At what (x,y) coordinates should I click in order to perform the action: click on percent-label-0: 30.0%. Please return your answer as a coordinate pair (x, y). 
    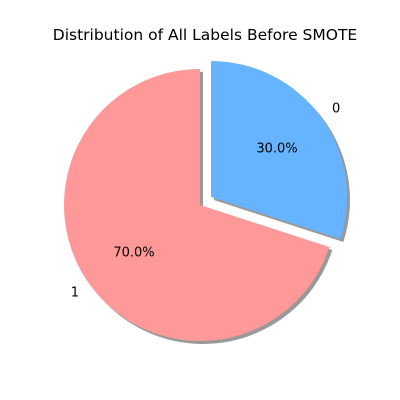
    Looking at the image, I should click on (276, 149).